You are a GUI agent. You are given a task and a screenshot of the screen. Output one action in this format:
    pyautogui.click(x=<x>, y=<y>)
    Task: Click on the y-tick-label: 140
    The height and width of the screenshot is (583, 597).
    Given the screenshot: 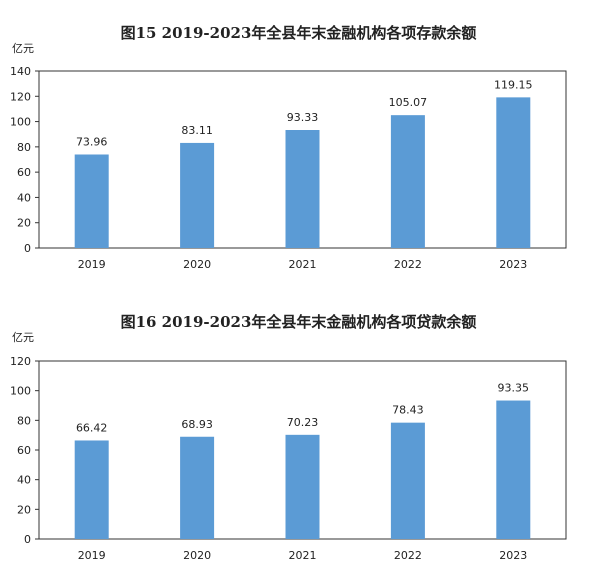 What is the action you would take?
    pyautogui.click(x=20, y=71)
    